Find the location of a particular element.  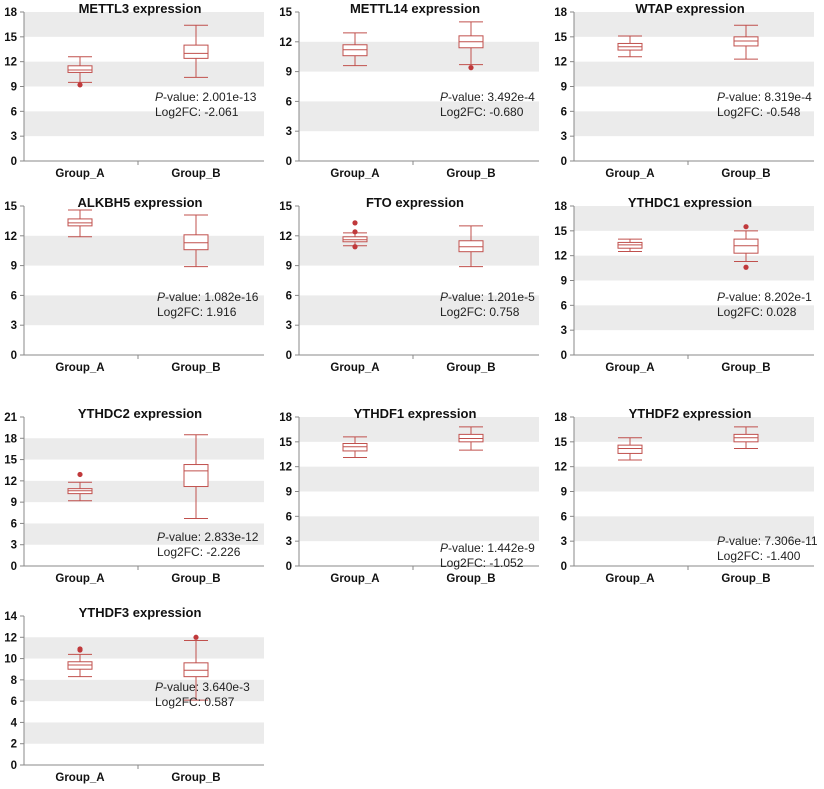

y-tick-label: 4 is located at coordinates (14, 723).